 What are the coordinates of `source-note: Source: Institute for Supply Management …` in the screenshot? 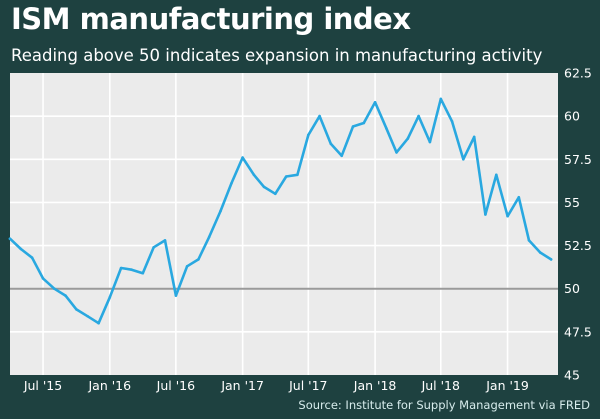 It's located at (444, 405).